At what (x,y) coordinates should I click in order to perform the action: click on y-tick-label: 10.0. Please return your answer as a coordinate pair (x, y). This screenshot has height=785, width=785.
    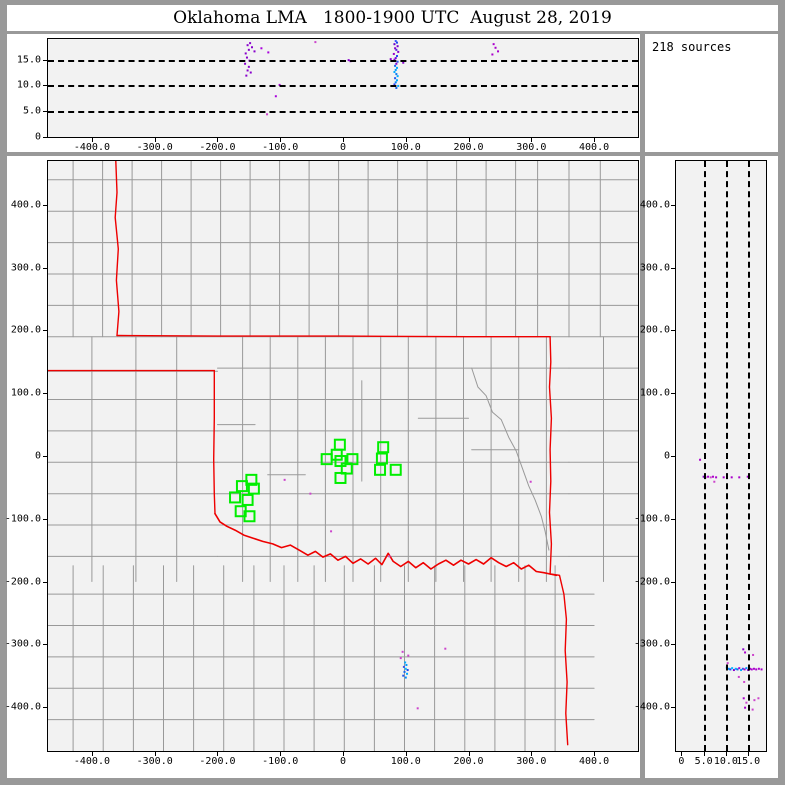
    Looking at the image, I should click on (28, 85).